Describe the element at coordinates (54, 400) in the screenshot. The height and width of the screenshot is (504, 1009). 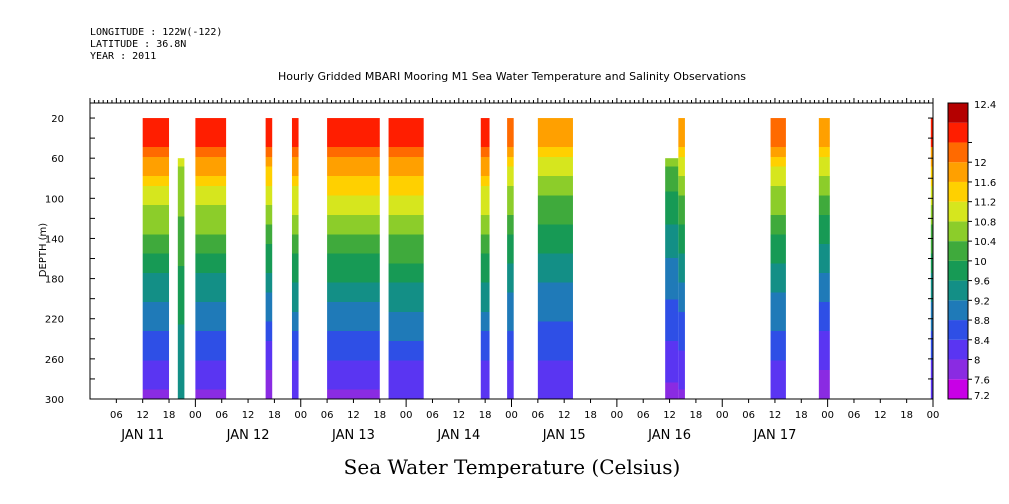
I see `y-tick-label: 300` at that location.